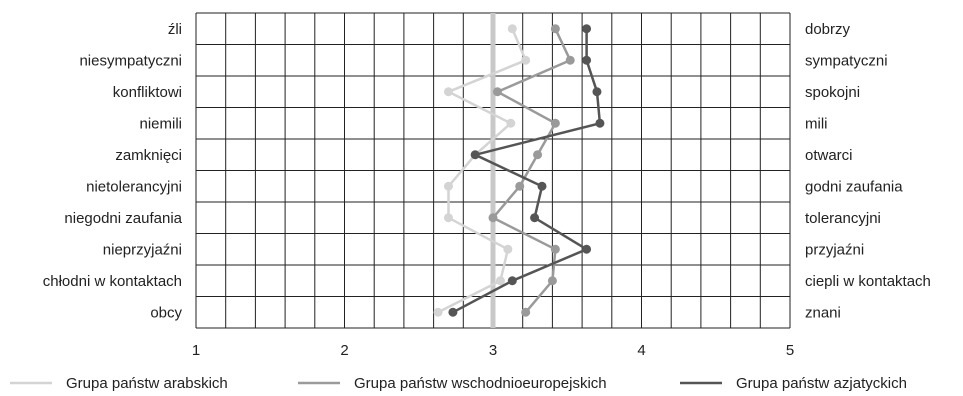 The width and height of the screenshot is (963, 396). I want to click on right-label: sympatyczni, so click(846, 60).